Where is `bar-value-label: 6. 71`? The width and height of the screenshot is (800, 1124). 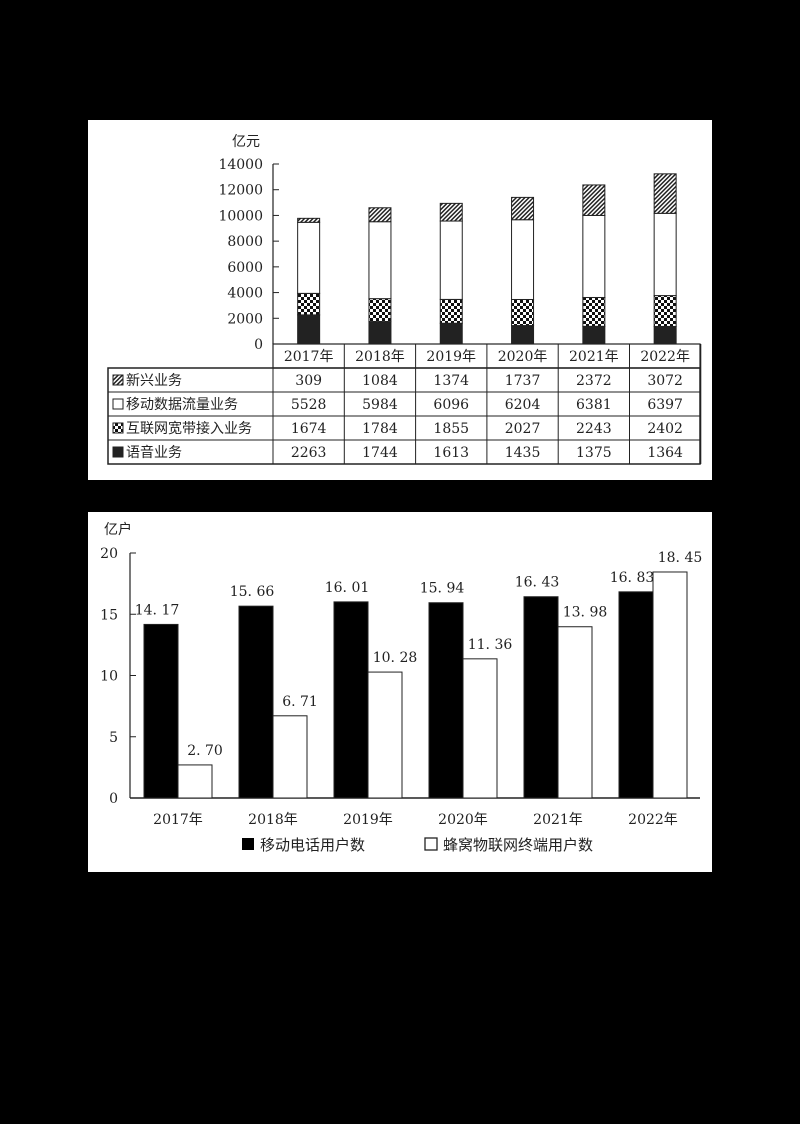
bar-value-label: 6. 71 is located at coordinates (300, 702).